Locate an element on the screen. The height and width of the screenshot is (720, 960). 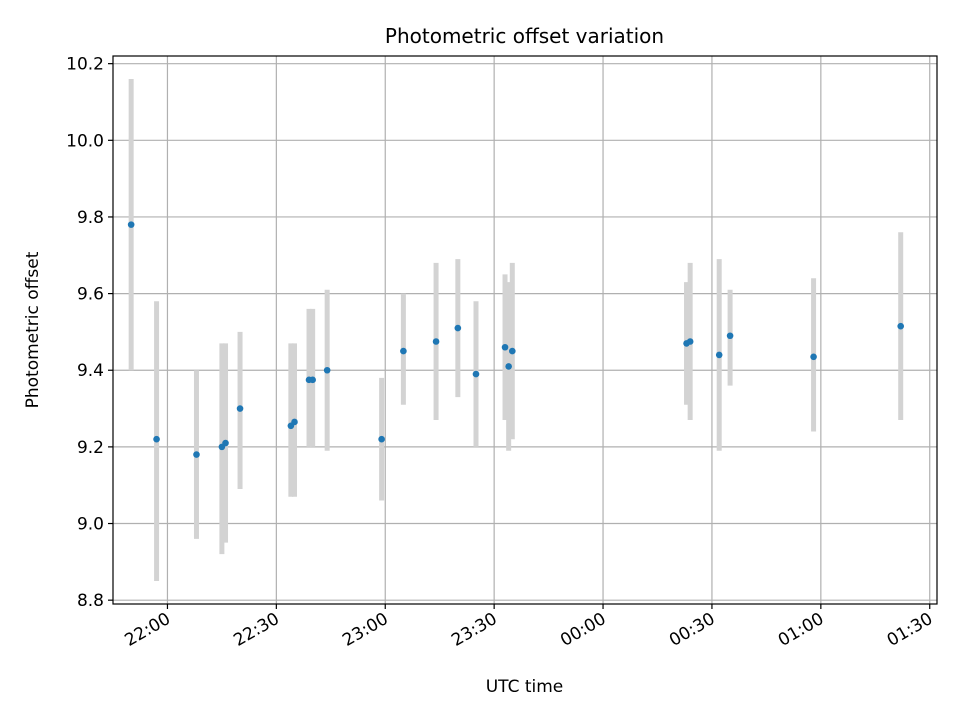
y-tick-label: 9.4 is located at coordinates (90, 371).